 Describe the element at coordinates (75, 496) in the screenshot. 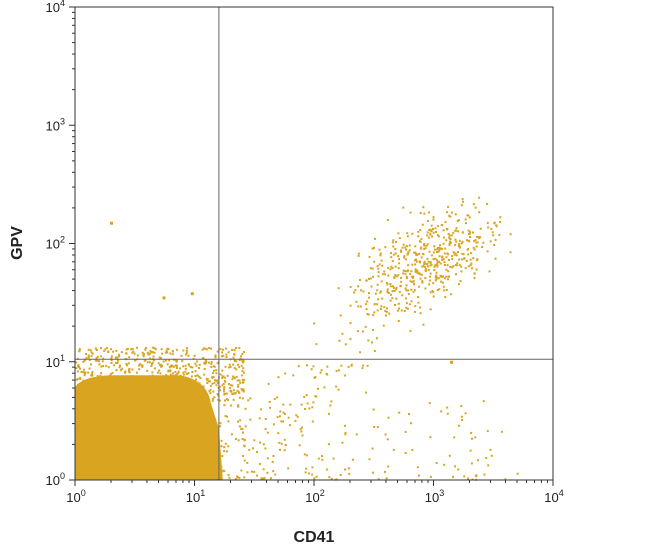

I see `x-tick-label: 100` at that location.